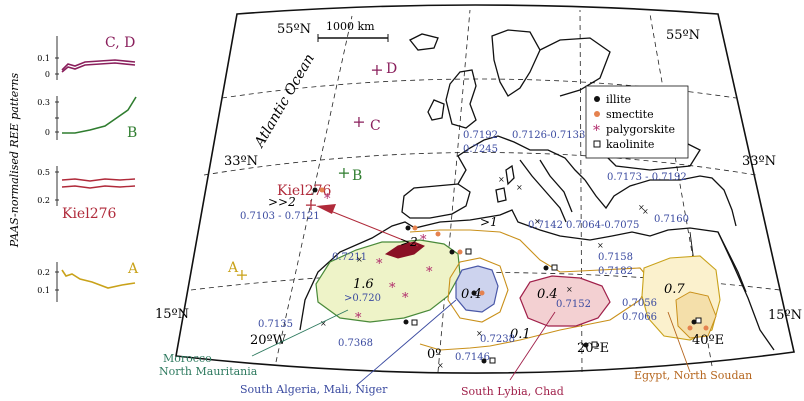 The image size is (804, 401). What do you see at coordinates (172, 314) in the screenshot?
I see `lat-label-15n-left: 15ºN` at bounding box center [172, 314].